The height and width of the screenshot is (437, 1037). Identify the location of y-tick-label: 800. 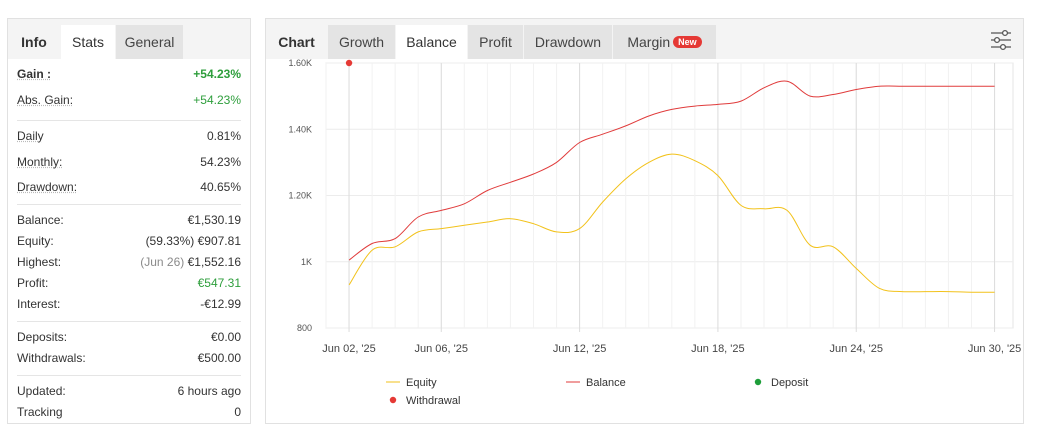
(304, 328).